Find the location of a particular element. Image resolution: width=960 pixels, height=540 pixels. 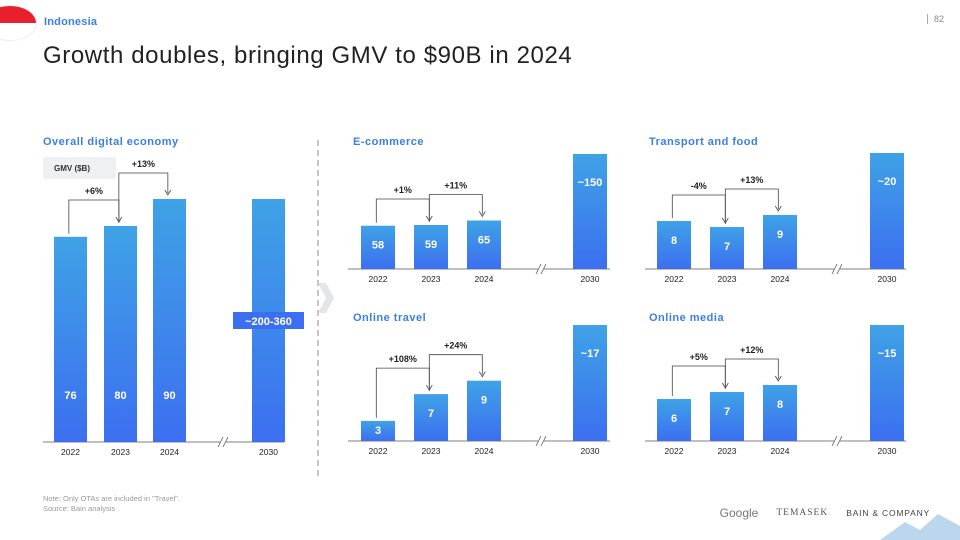

brand-label: Indonesia is located at coordinates (71, 22).